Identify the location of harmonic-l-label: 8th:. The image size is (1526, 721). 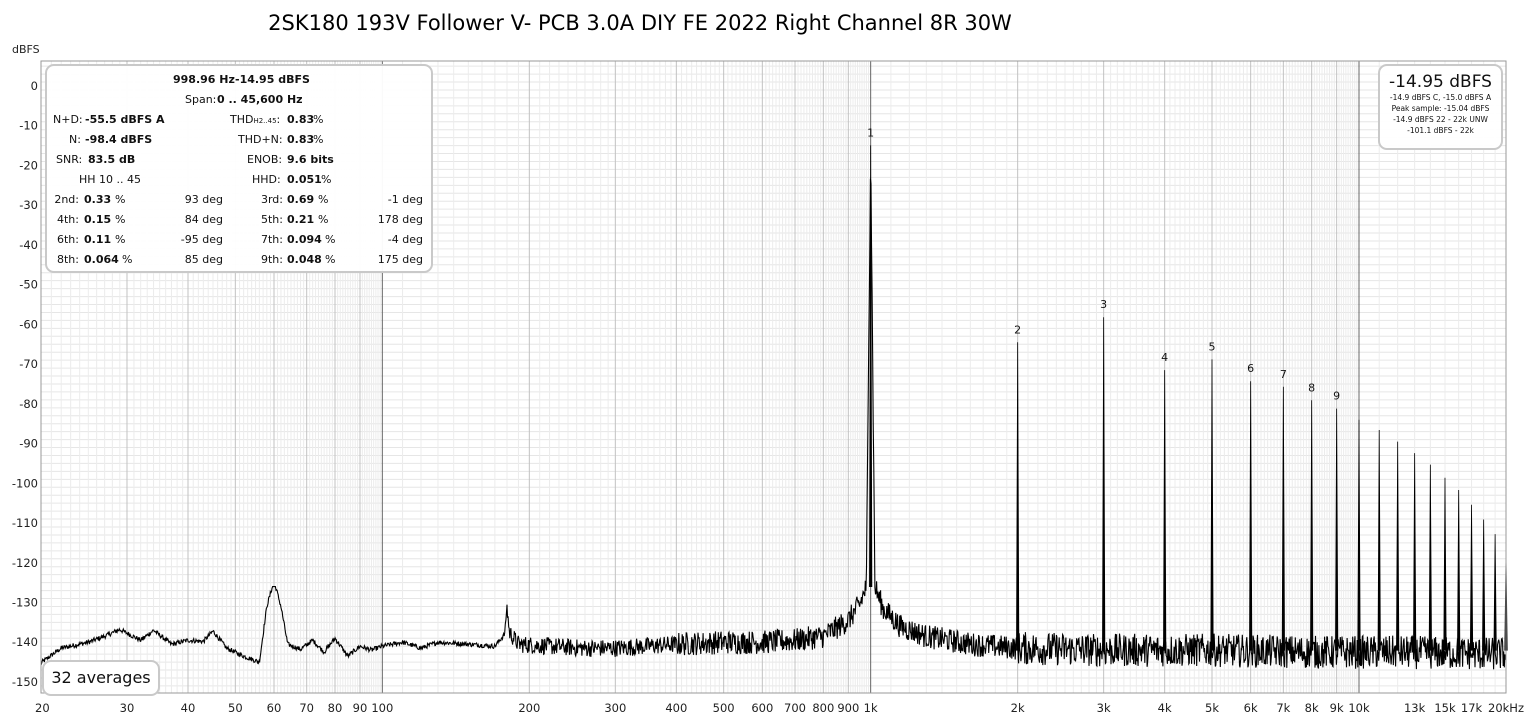
(68, 259).